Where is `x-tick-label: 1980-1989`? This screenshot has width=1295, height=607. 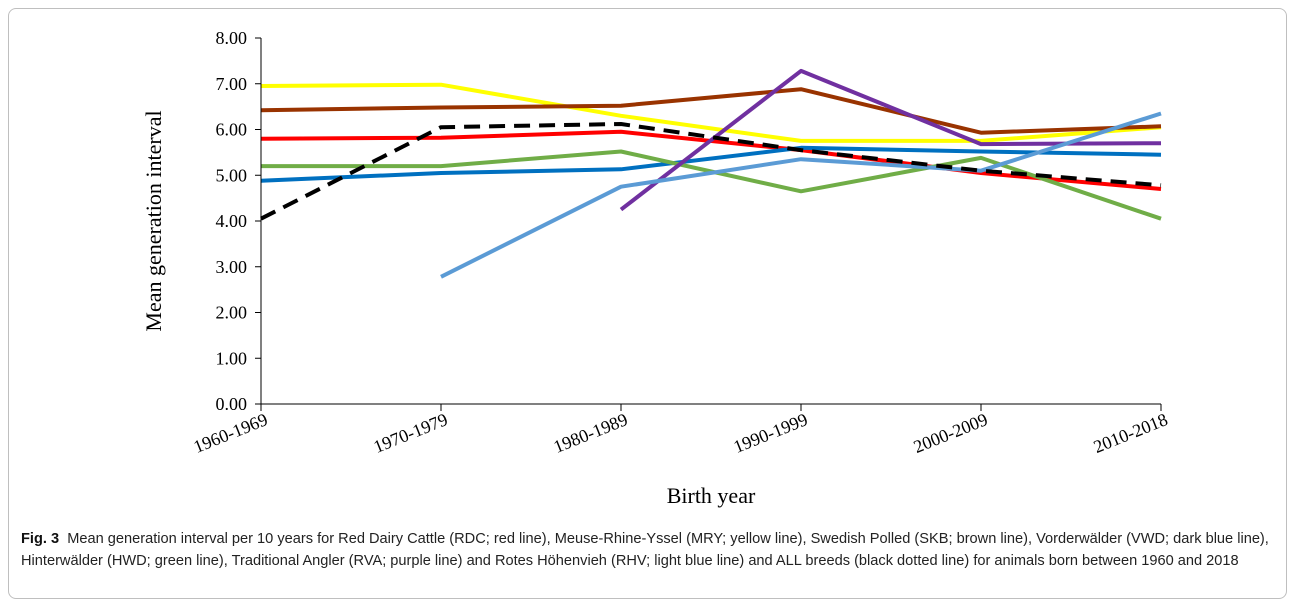 x-tick-label: 1980-1989 is located at coordinates (591, 433).